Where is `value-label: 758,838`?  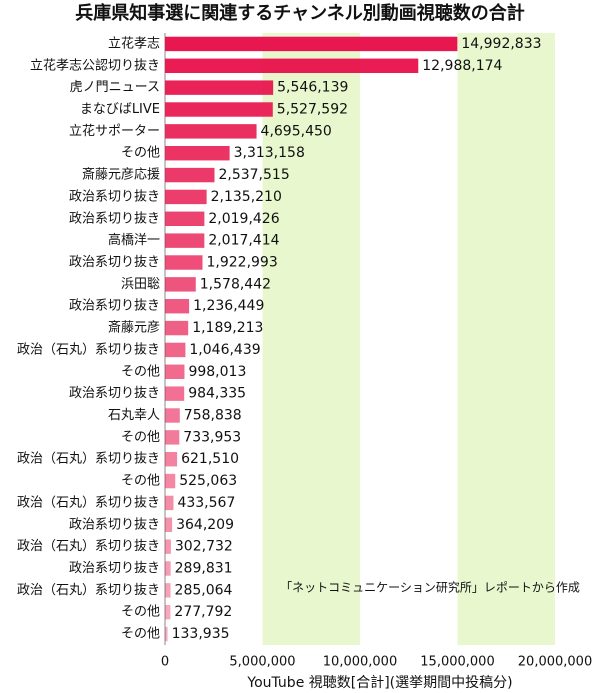
value-label: 758,838 is located at coordinates (213, 416).